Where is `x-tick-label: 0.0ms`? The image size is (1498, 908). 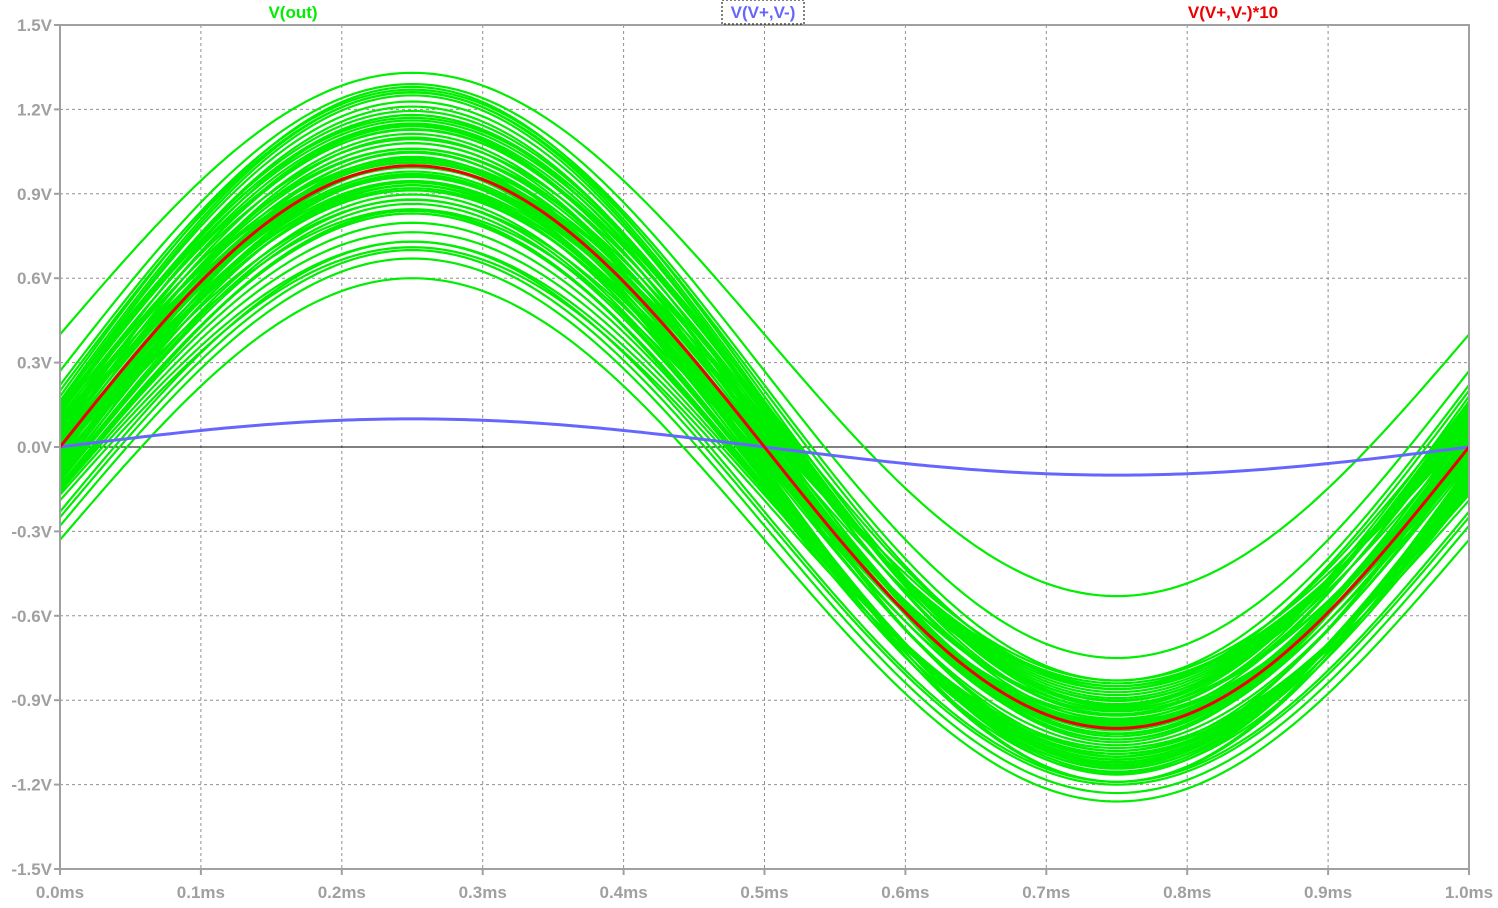 x-tick-label: 0.0ms is located at coordinates (60, 892).